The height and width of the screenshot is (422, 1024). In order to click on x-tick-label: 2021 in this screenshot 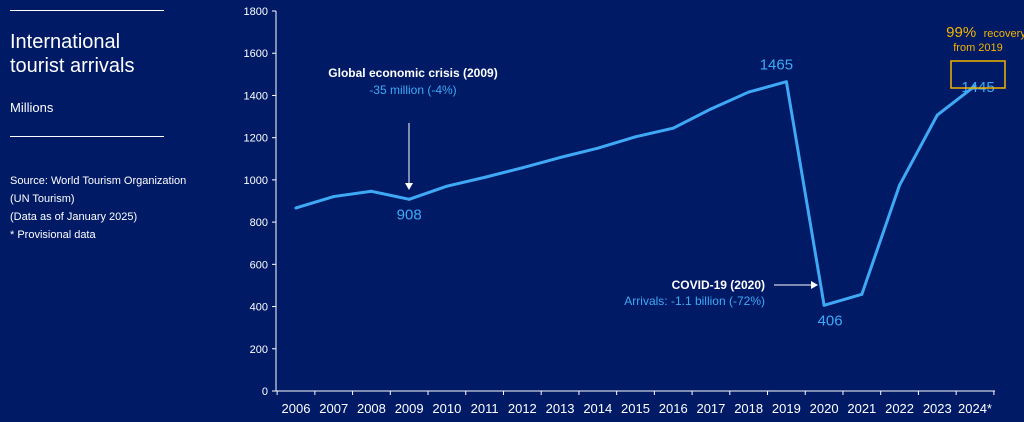, I will do `click(861, 408)`.